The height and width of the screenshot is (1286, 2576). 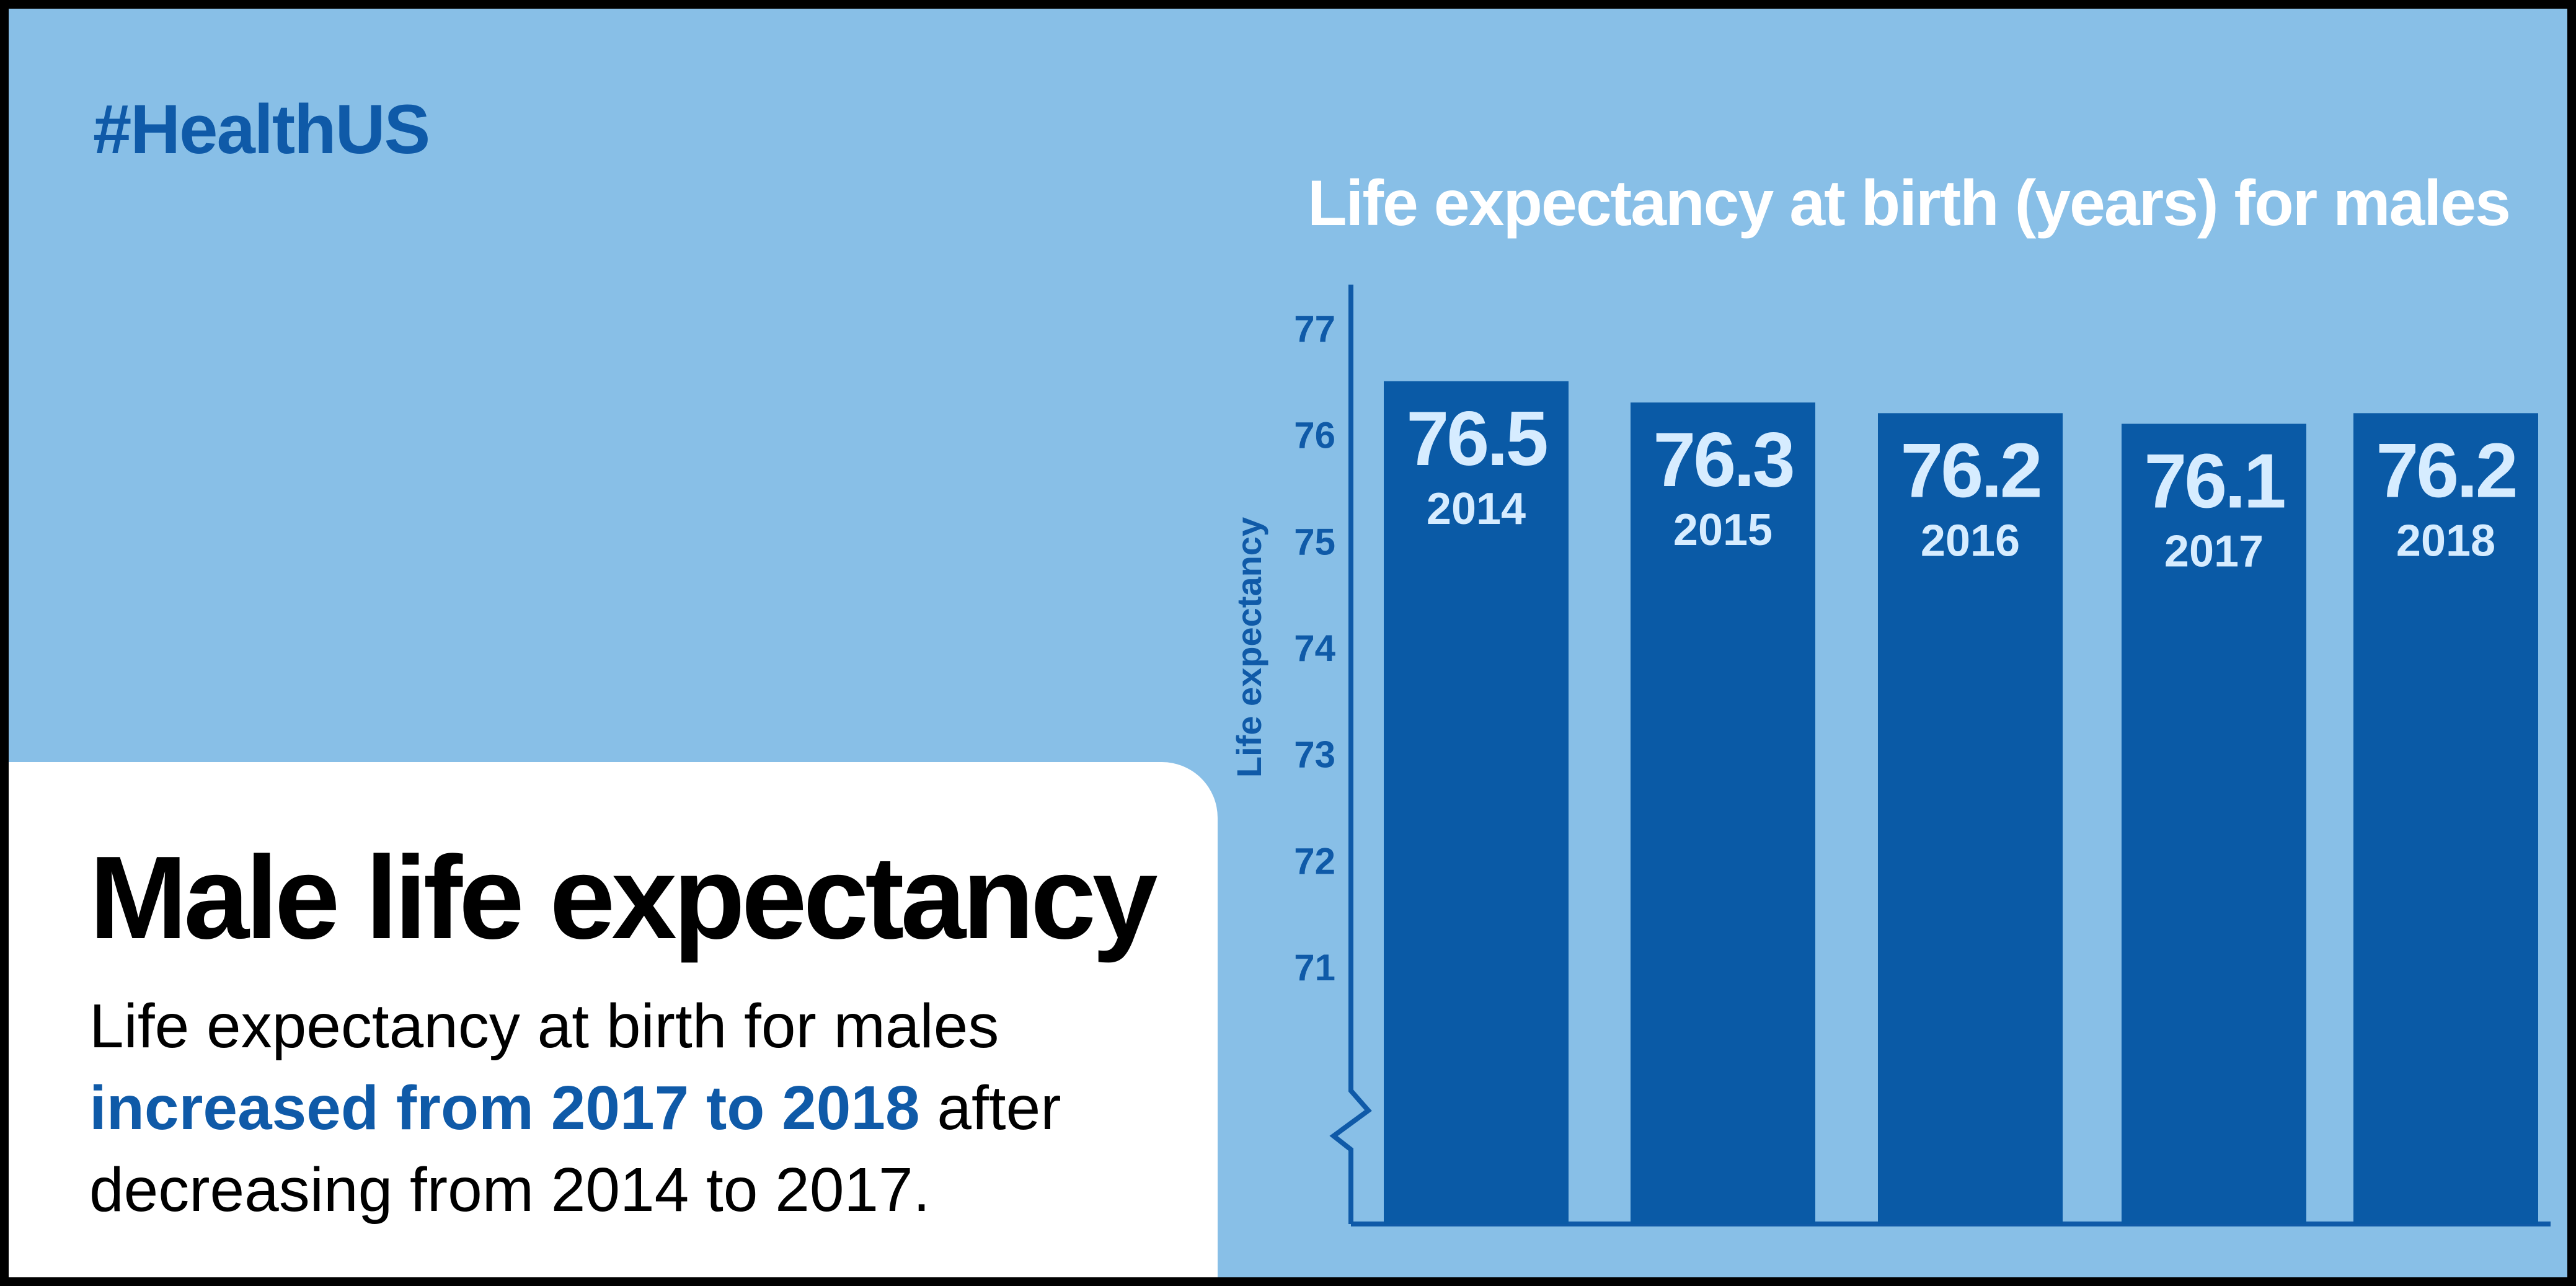 What do you see at coordinates (1315, 861) in the screenshot?
I see `y-tick-label: 72` at bounding box center [1315, 861].